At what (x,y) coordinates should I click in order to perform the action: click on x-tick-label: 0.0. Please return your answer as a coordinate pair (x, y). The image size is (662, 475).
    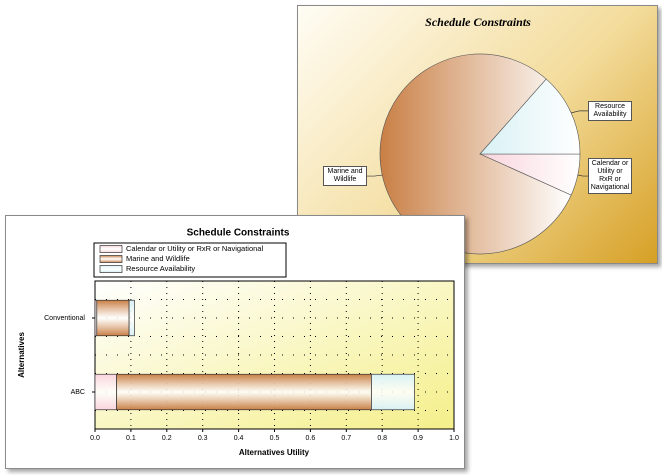
    Looking at the image, I should click on (95, 438).